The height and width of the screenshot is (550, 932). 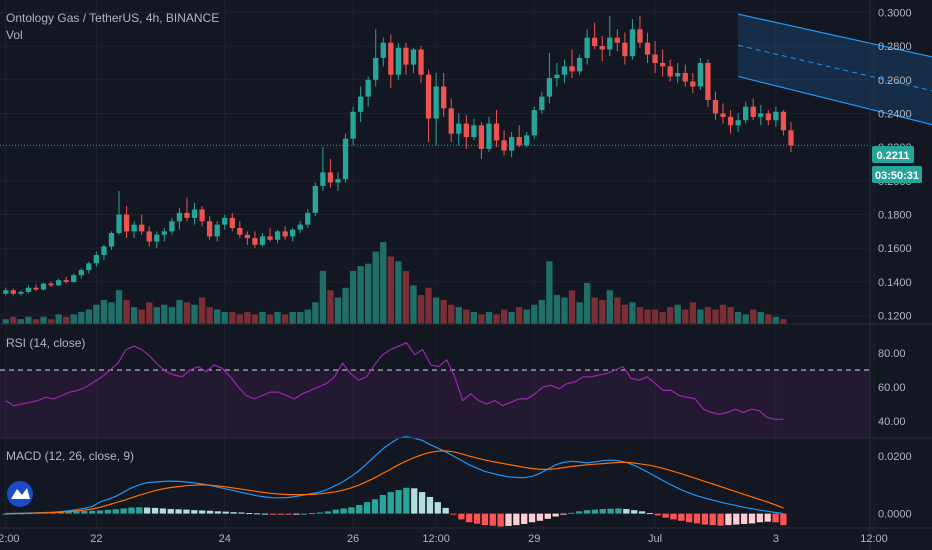 What do you see at coordinates (834, 35) in the screenshot?
I see `channel-upper-line` at bounding box center [834, 35].